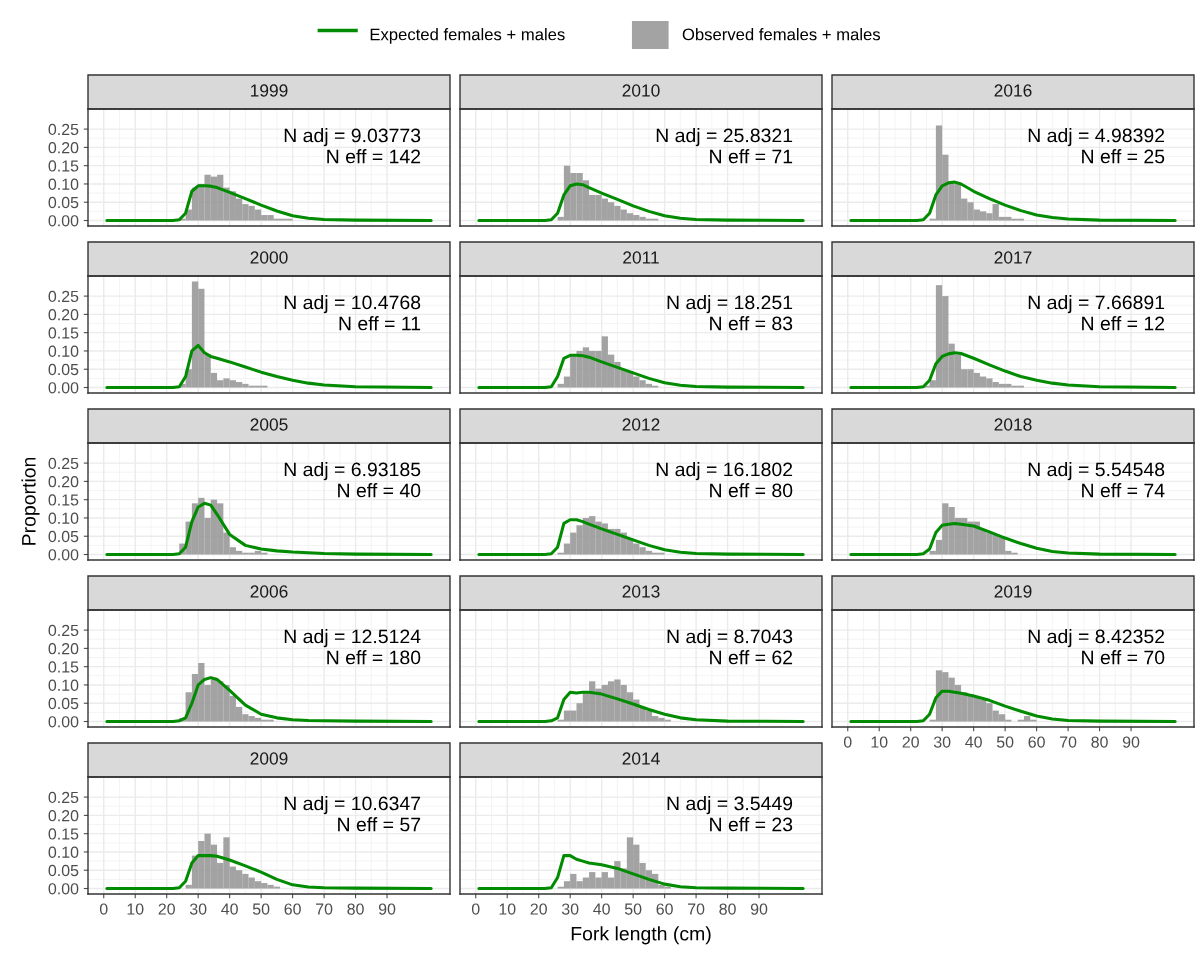 This screenshot has width=1200, height=956. Describe the element at coordinates (379, 824) in the screenshot. I see `annotation: N eff = 57` at that location.